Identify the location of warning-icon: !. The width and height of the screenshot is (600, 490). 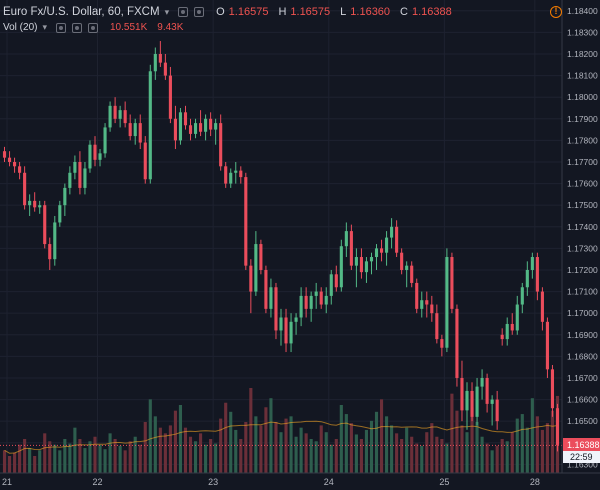
(556, 12).